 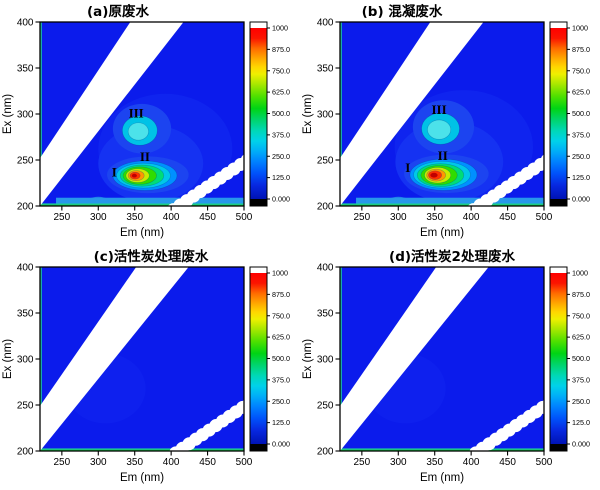 What do you see at coordinates (8, 359) in the screenshot?
I see `panel-c-yaxis-label: Ex (nm)` at bounding box center [8, 359].